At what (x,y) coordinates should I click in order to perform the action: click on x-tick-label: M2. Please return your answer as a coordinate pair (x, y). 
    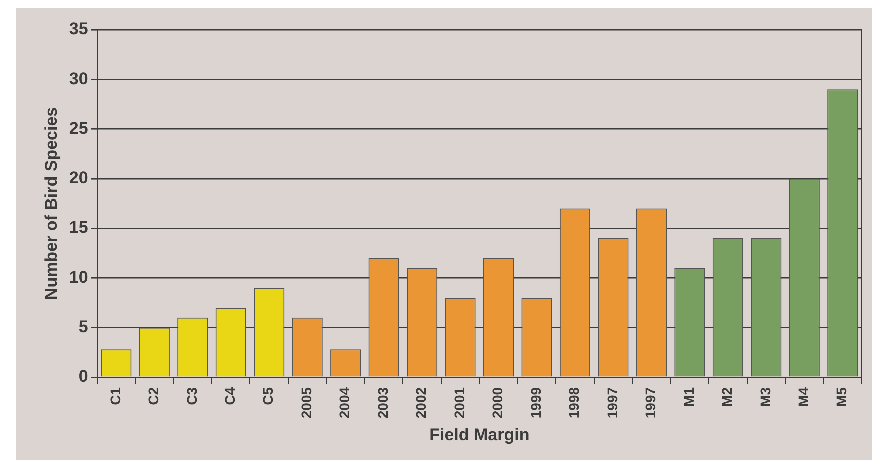
    Looking at the image, I should click on (727, 397).